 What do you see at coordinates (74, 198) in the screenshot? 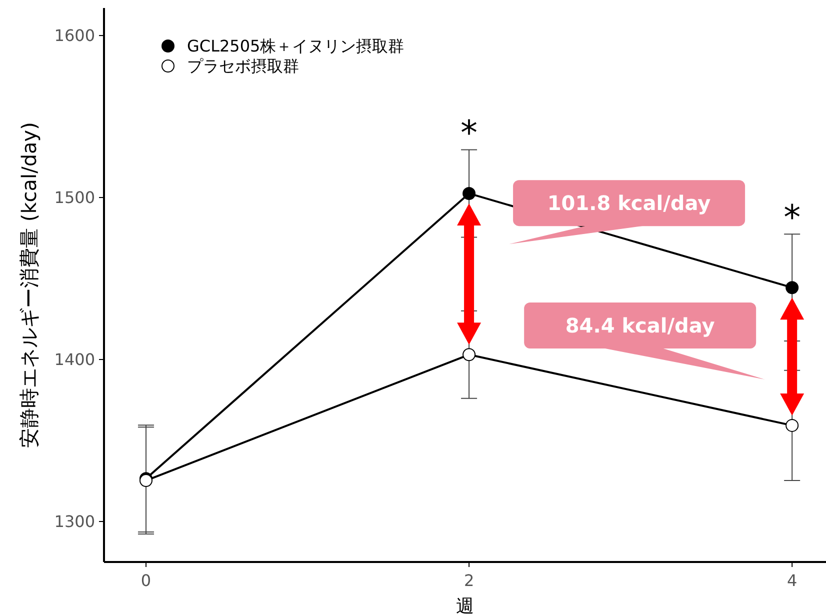
I see `y-tick-label: 1500` at bounding box center [74, 198].